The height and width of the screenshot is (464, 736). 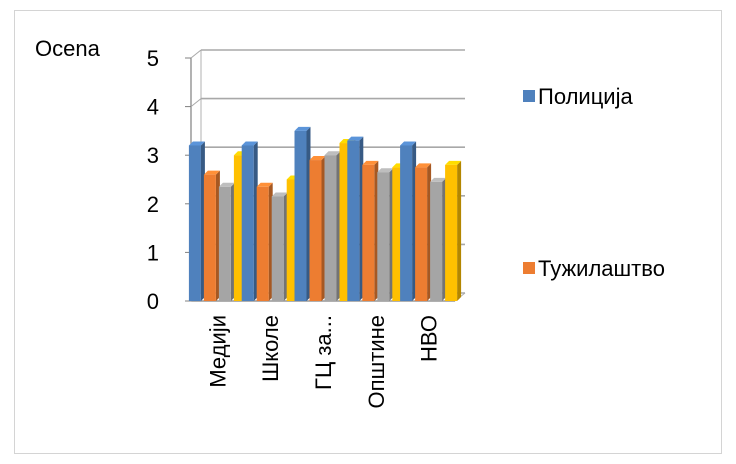 What do you see at coordinates (153, 58) in the screenshot?
I see `y-tick-label: 5` at bounding box center [153, 58].